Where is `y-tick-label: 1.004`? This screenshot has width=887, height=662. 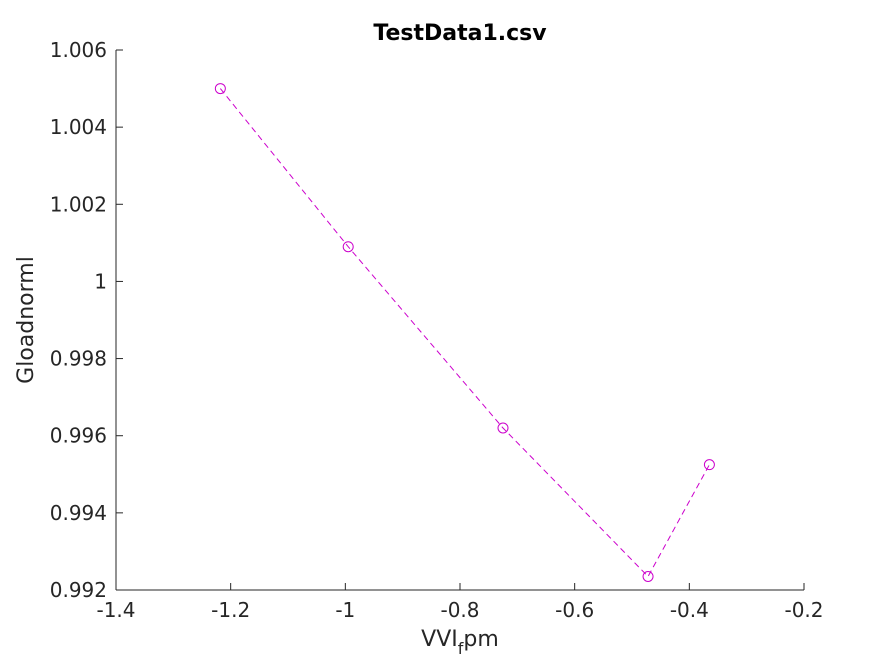 y-tick-label: 1.004 is located at coordinates (78, 127).